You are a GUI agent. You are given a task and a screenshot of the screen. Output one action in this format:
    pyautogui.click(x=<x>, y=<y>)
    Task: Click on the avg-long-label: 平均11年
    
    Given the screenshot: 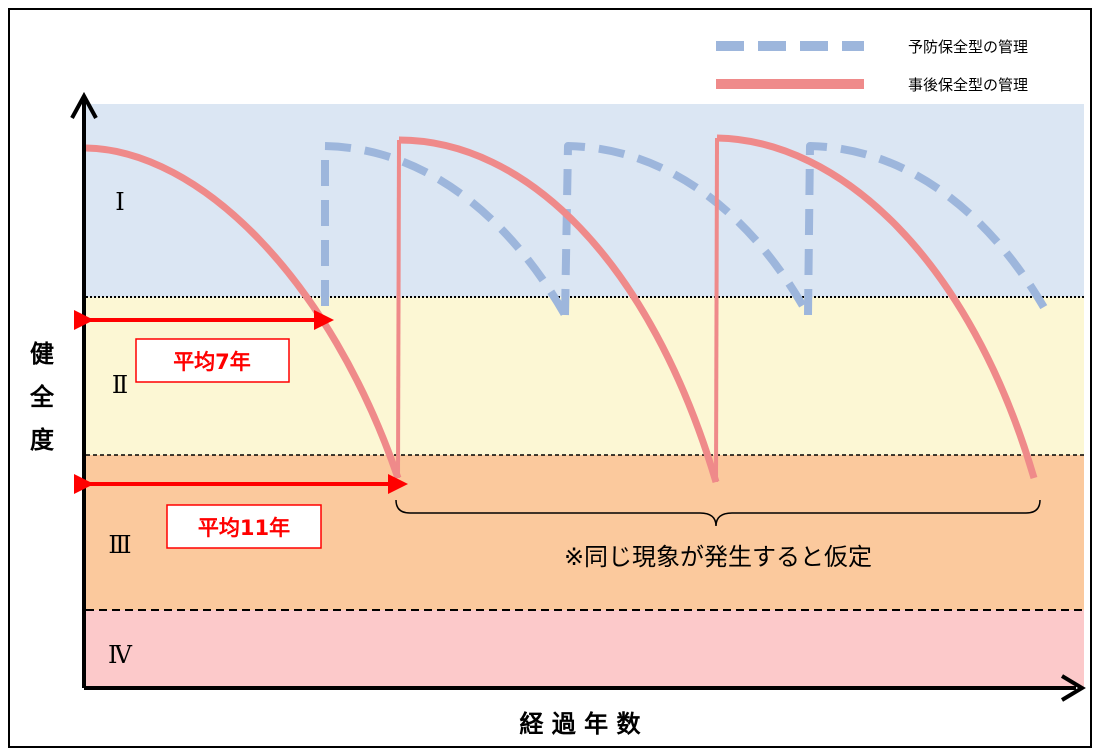 What is the action you would take?
    pyautogui.click(x=244, y=528)
    